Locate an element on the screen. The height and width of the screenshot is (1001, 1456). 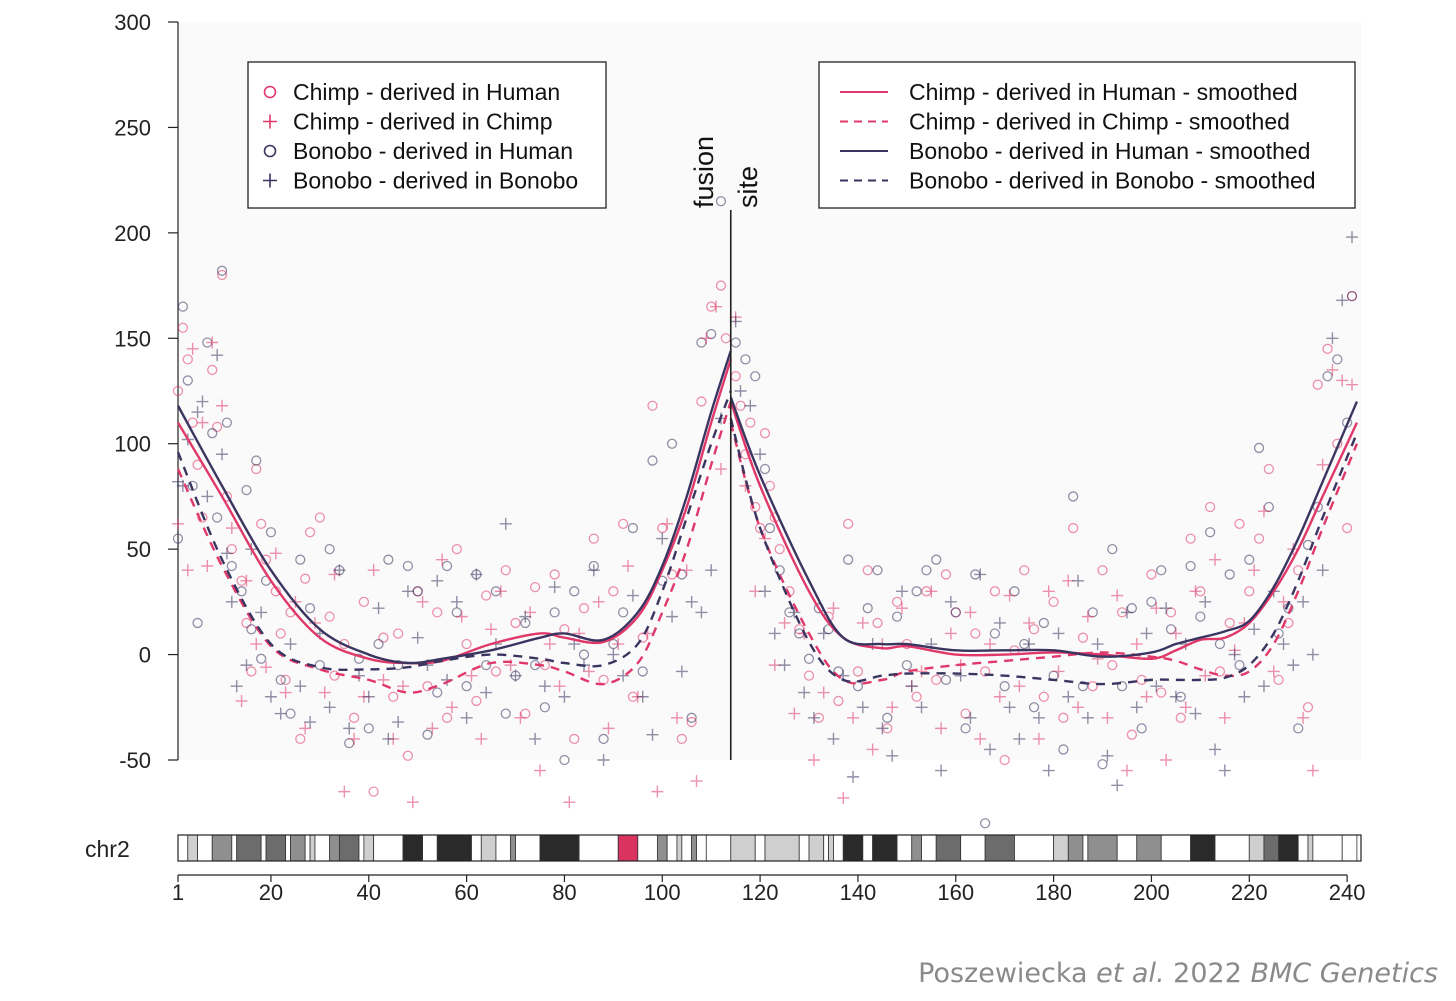
x-tick-label: 20 is located at coordinates (271, 892).